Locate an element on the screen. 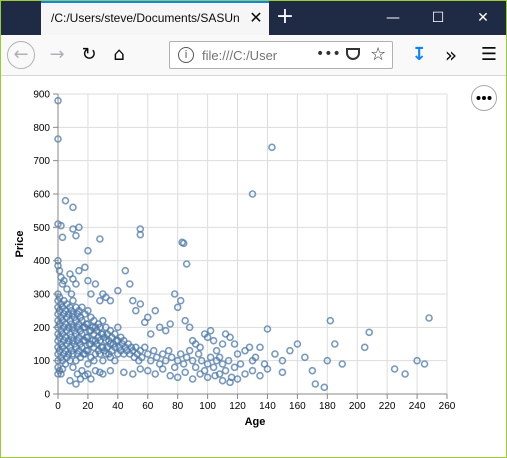  close-tab-icon: ✕ is located at coordinates (256, 17).